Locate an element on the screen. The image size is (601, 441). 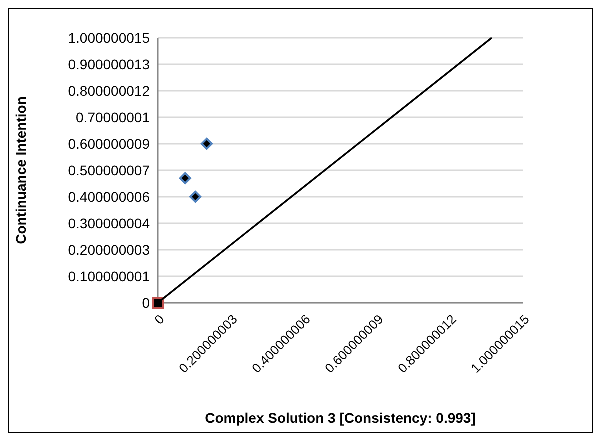
x-axis-title: Complex Solution 3 [Consistency: 0.993] is located at coordinates (340, 418).